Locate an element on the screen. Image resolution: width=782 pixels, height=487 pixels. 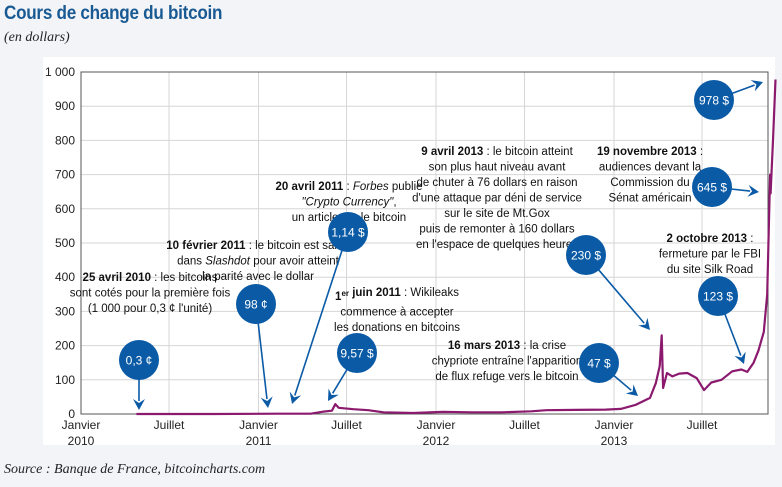
annotation-text-line: la parité avec le dollar is located at coordinates (258, 277).